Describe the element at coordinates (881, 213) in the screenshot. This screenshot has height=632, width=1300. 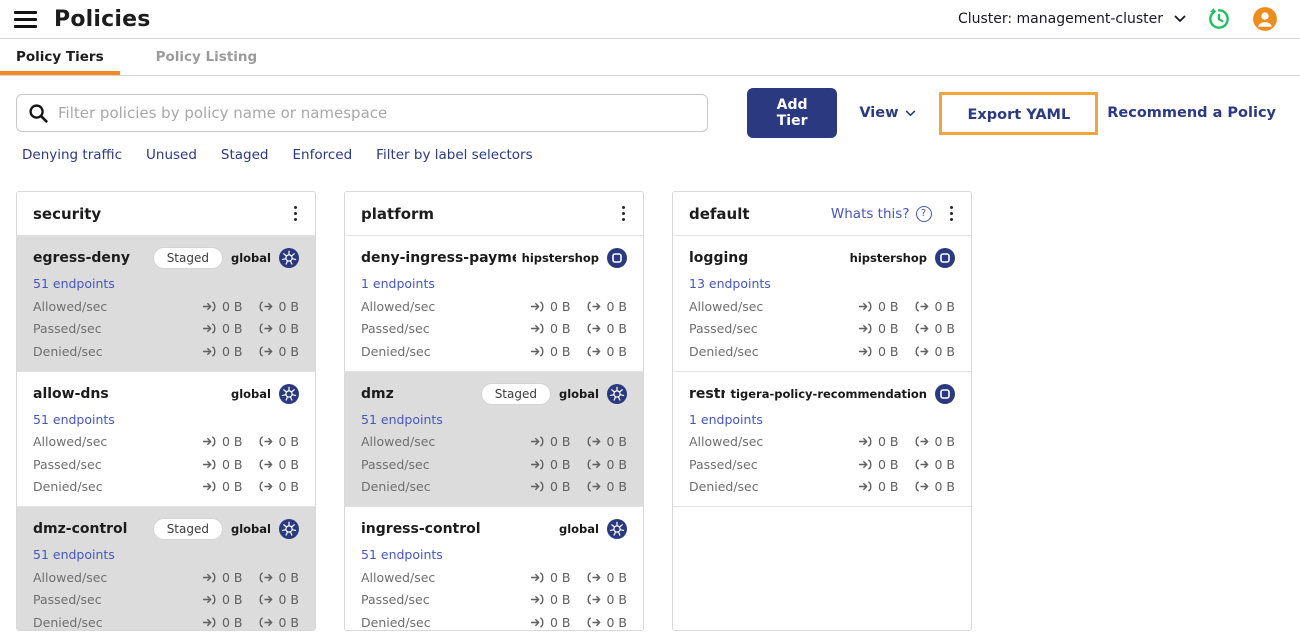
I see `whats-this-link: Whats this??` at that location.